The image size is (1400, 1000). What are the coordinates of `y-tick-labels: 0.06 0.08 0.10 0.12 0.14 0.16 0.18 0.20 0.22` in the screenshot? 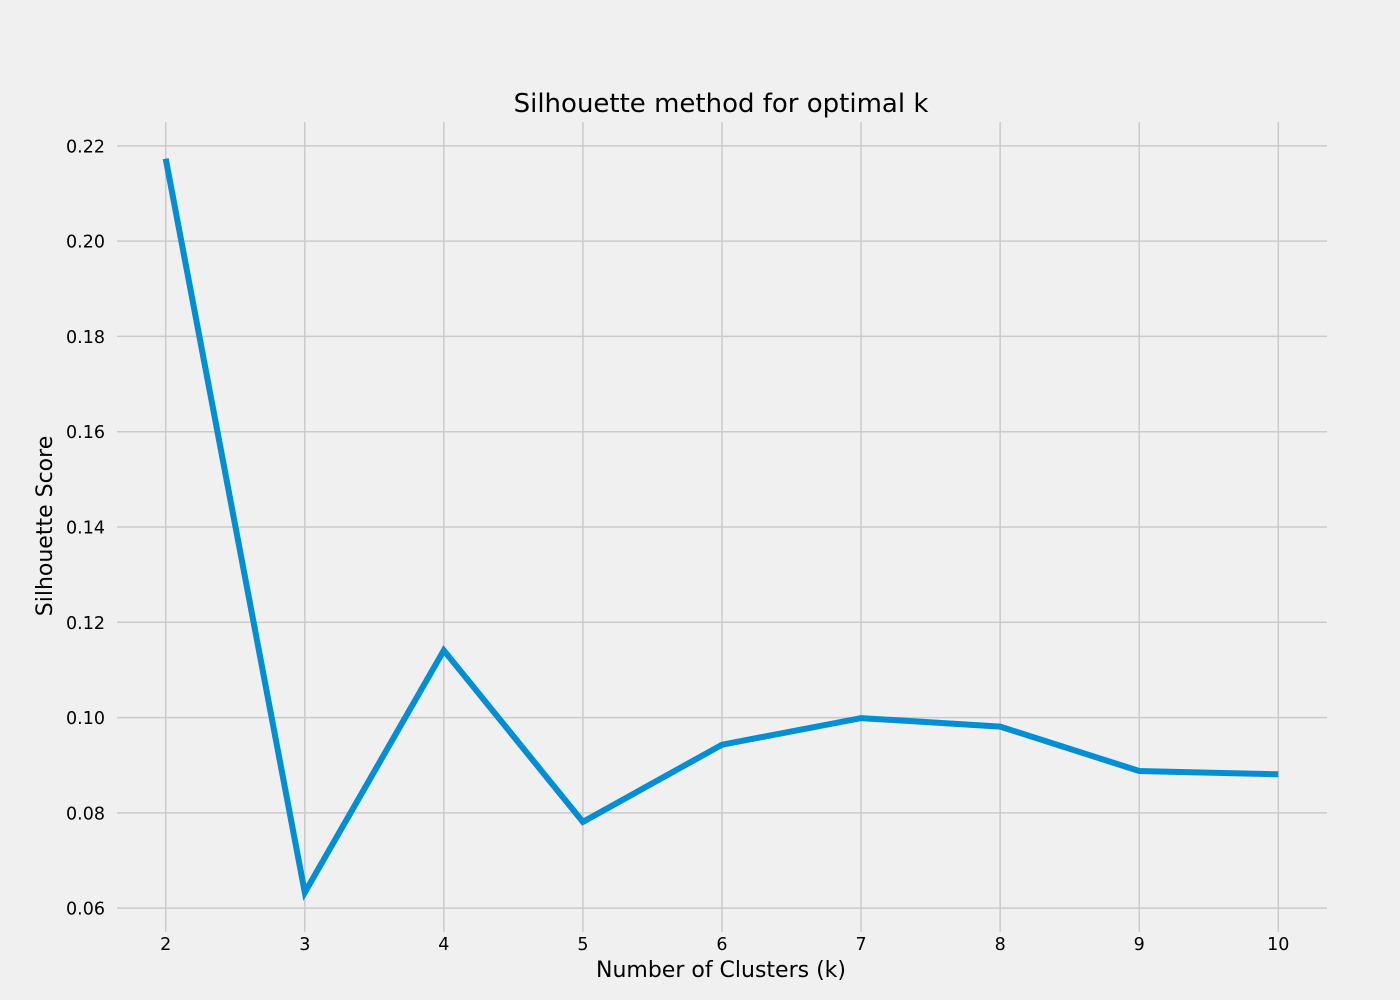 It's located at (85, 528).